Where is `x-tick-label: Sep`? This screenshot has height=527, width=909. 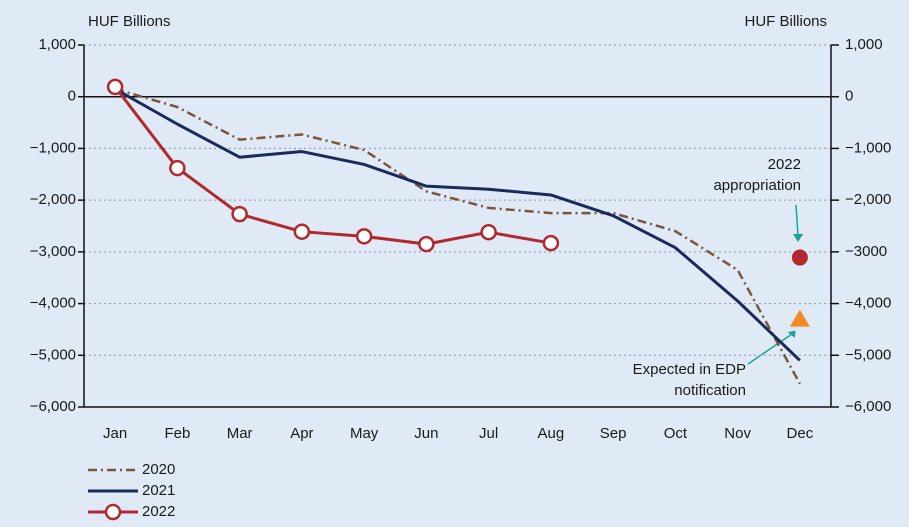 x-tick-label: Sep is located at coordinates (613, 433).